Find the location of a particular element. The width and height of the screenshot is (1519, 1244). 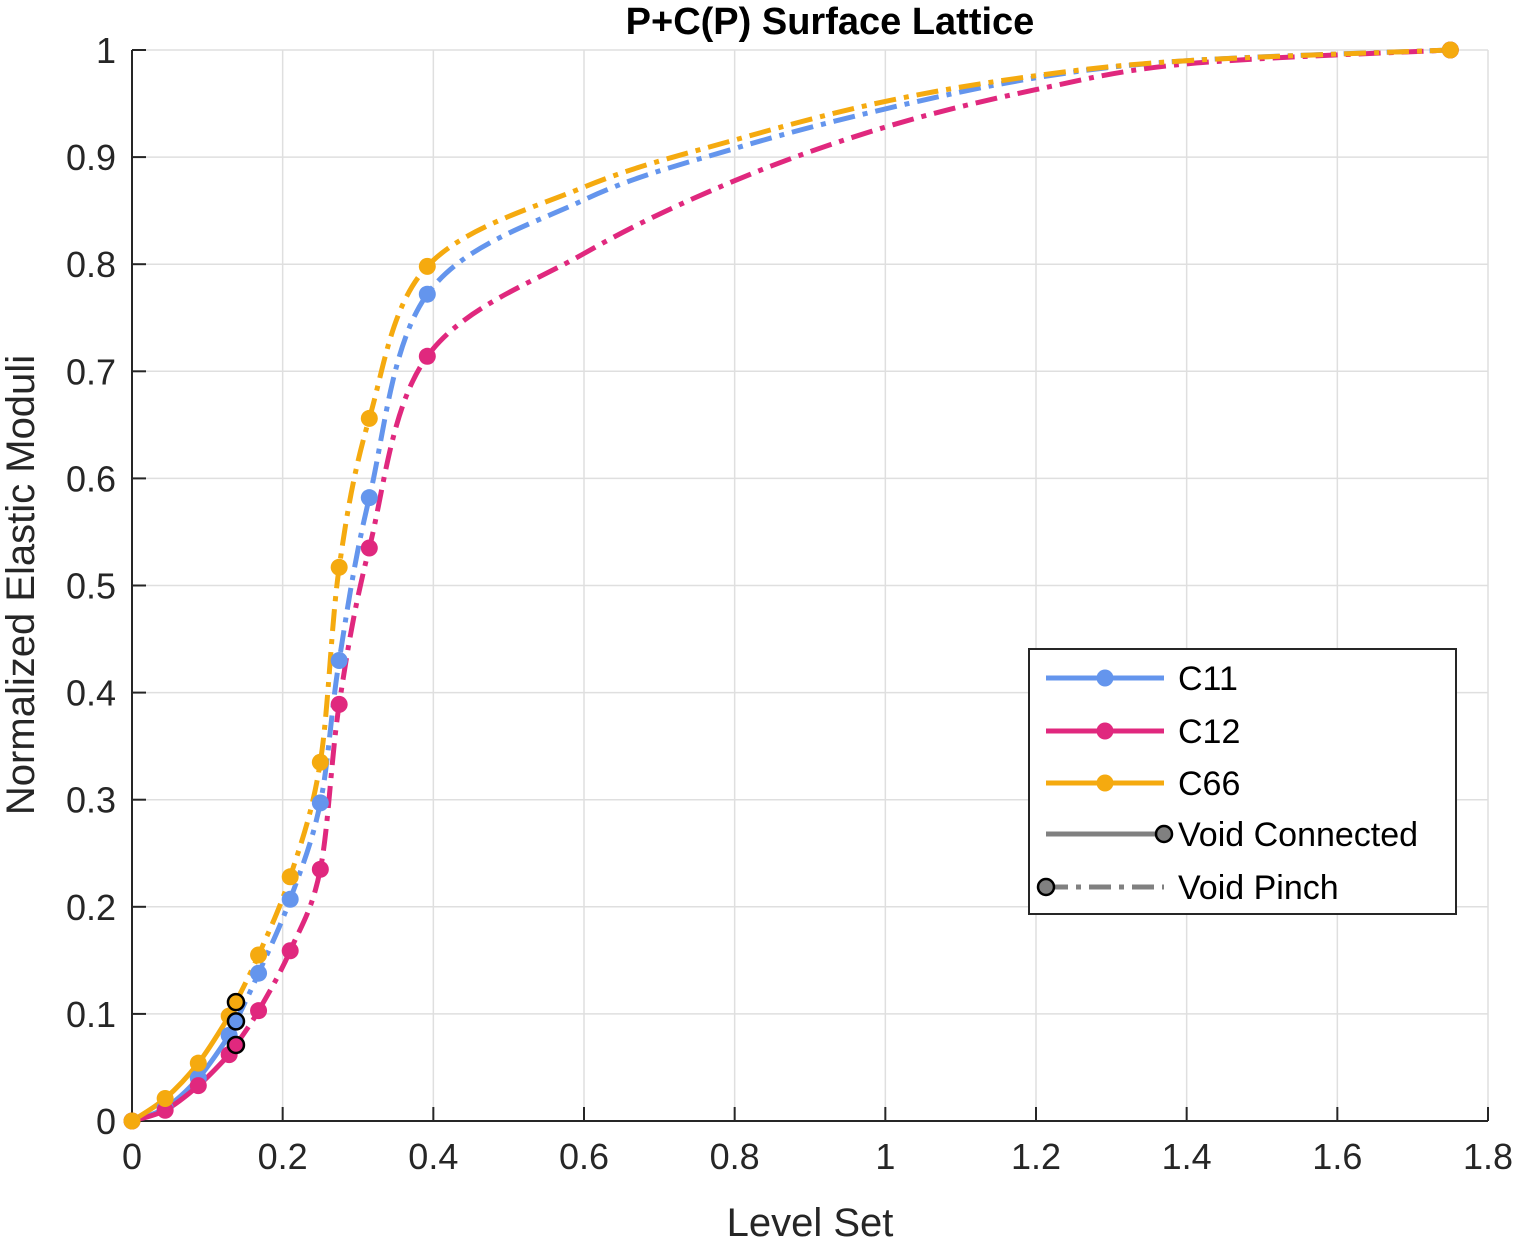

y-tick-label: 0.5 is located at coordinates (91, 586).